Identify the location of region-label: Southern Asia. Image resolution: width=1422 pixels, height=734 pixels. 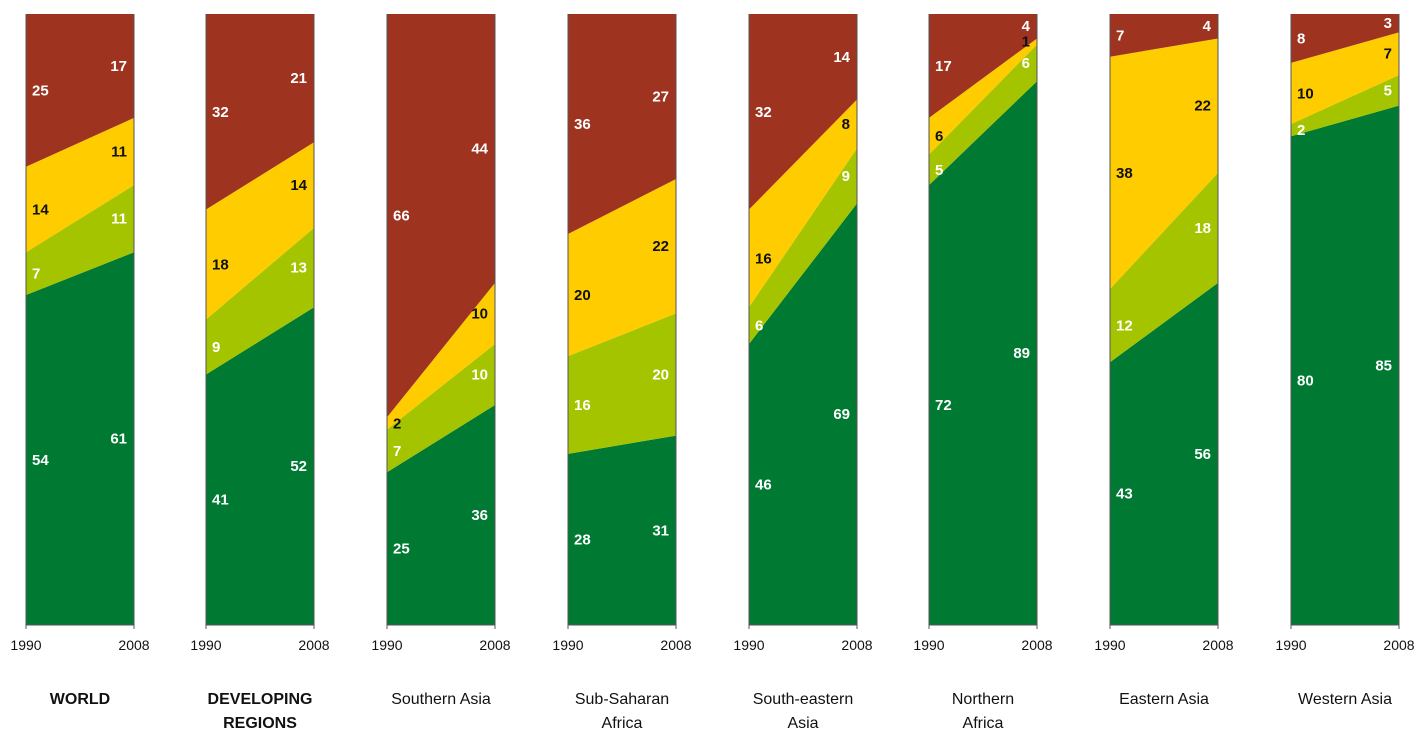
(441, 699).